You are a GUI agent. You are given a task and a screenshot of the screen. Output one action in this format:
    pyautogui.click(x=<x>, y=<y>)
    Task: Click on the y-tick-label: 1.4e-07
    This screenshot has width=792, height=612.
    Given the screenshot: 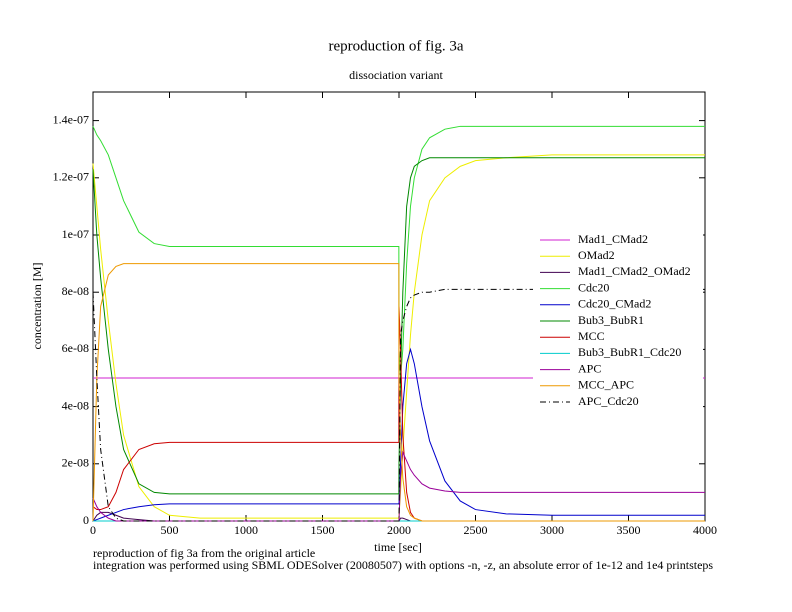 What is the action you would take?
    pyautogui.click(x=71, y=119)
    